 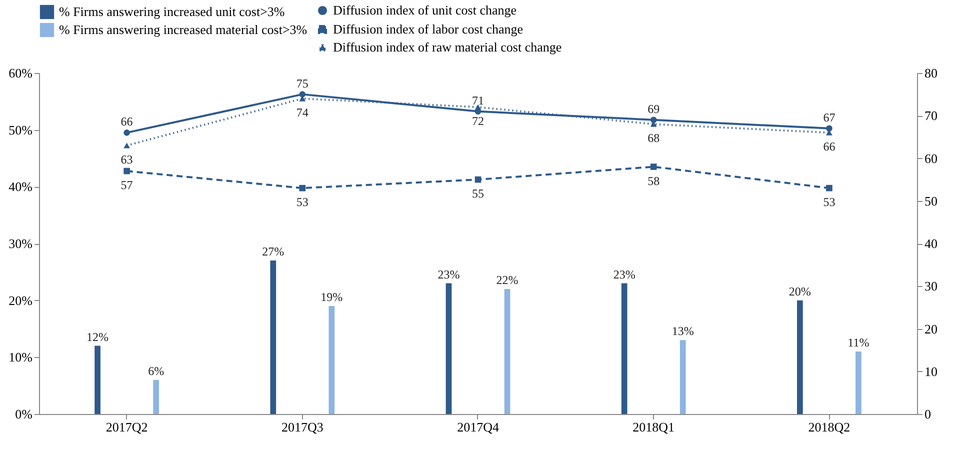 What do you see at coordinates (302, 427) in the screenshot?
I see `x-tick-label: 2017Q3` at bounding box center [302, 427].